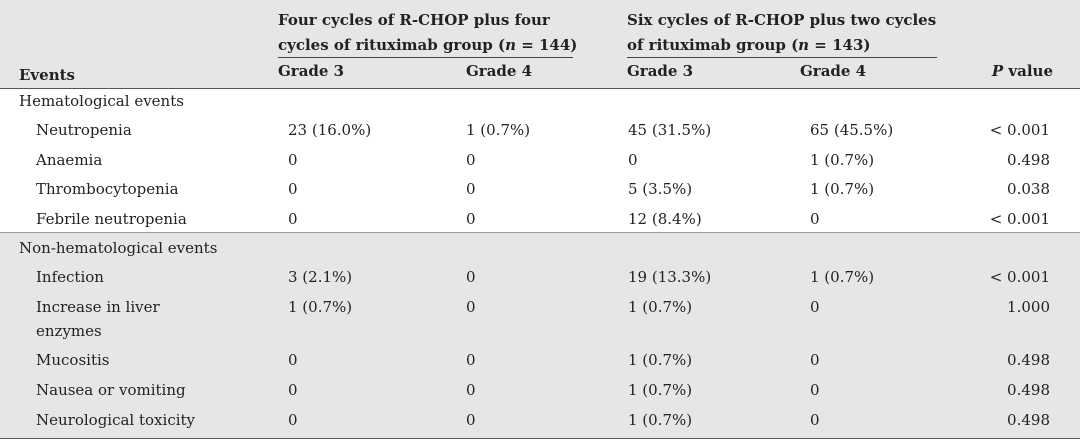 The height and width of the screenshot is (446, 1080). Describe the element at coordinates (330, 130) in the screenshot. I see `cell-g1g3: 23 (16.0%)` at that location.